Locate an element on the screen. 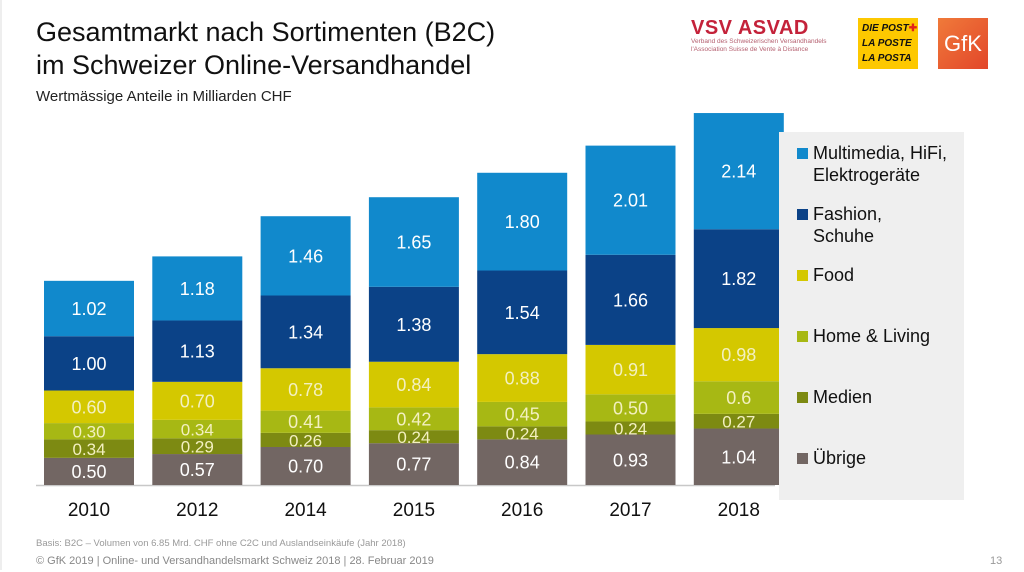 The image size is (1024, 572). bar-segment-2018-food is located at coordinates (738, 355).